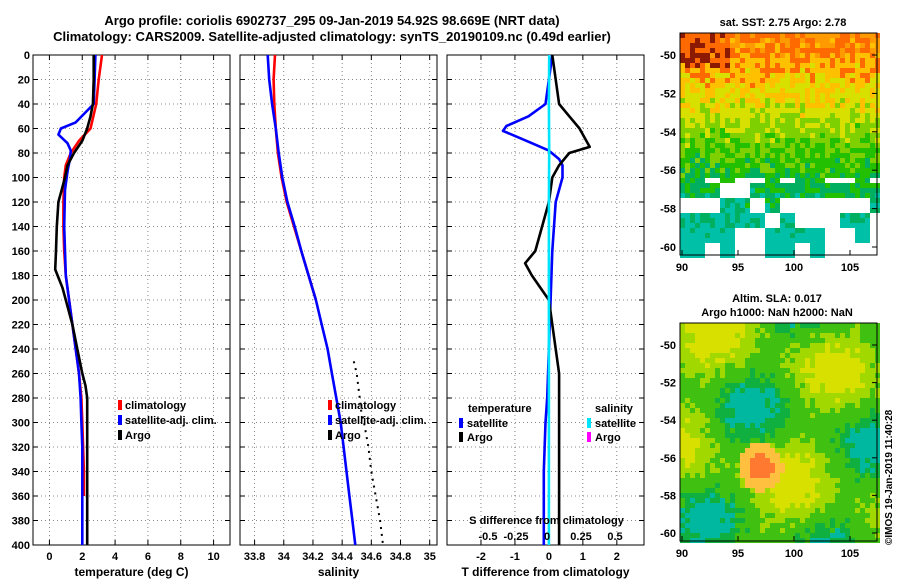 Image resolution: width=900 pixels, height=580 pixels. What do you see at coordinates (549, 557) in the screenshot?
I see `x-tick-label: 0` at bounding box center [549, 557].